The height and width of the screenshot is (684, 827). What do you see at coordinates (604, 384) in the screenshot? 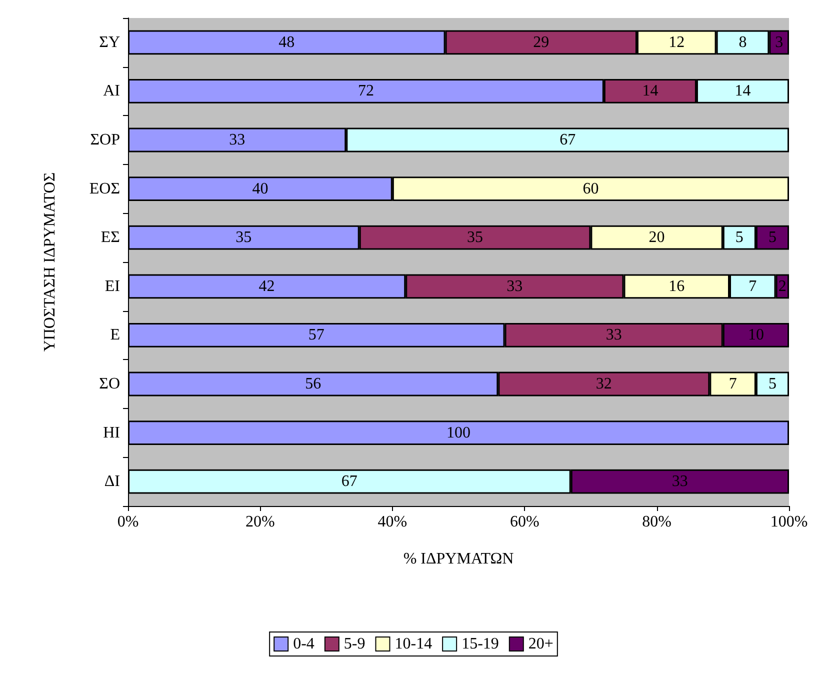
I see `data-label: 32` at bounding box center [604, 384].